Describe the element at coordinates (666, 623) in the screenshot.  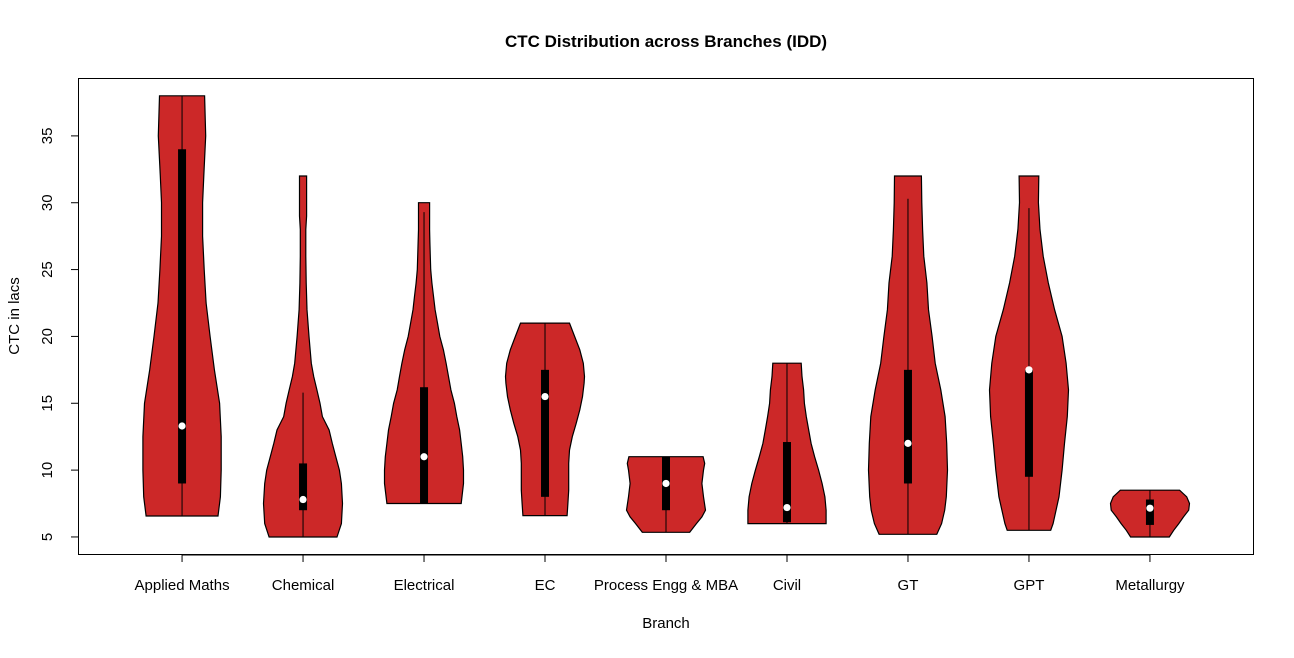
I see `x-axis-label: Branch` at that location.